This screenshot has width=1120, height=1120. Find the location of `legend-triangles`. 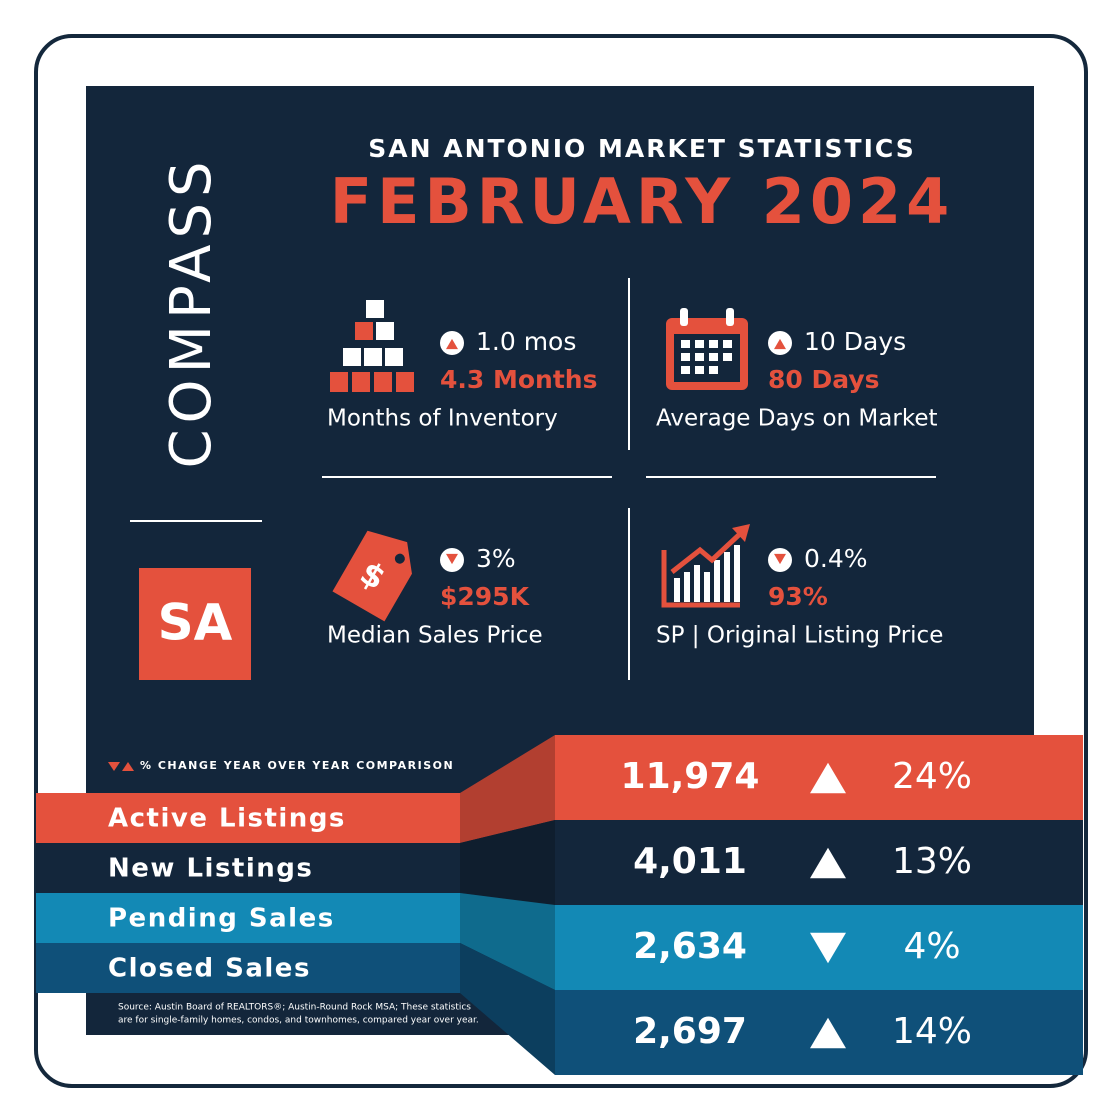

legend-triangles is located at coordinates (121, 766).